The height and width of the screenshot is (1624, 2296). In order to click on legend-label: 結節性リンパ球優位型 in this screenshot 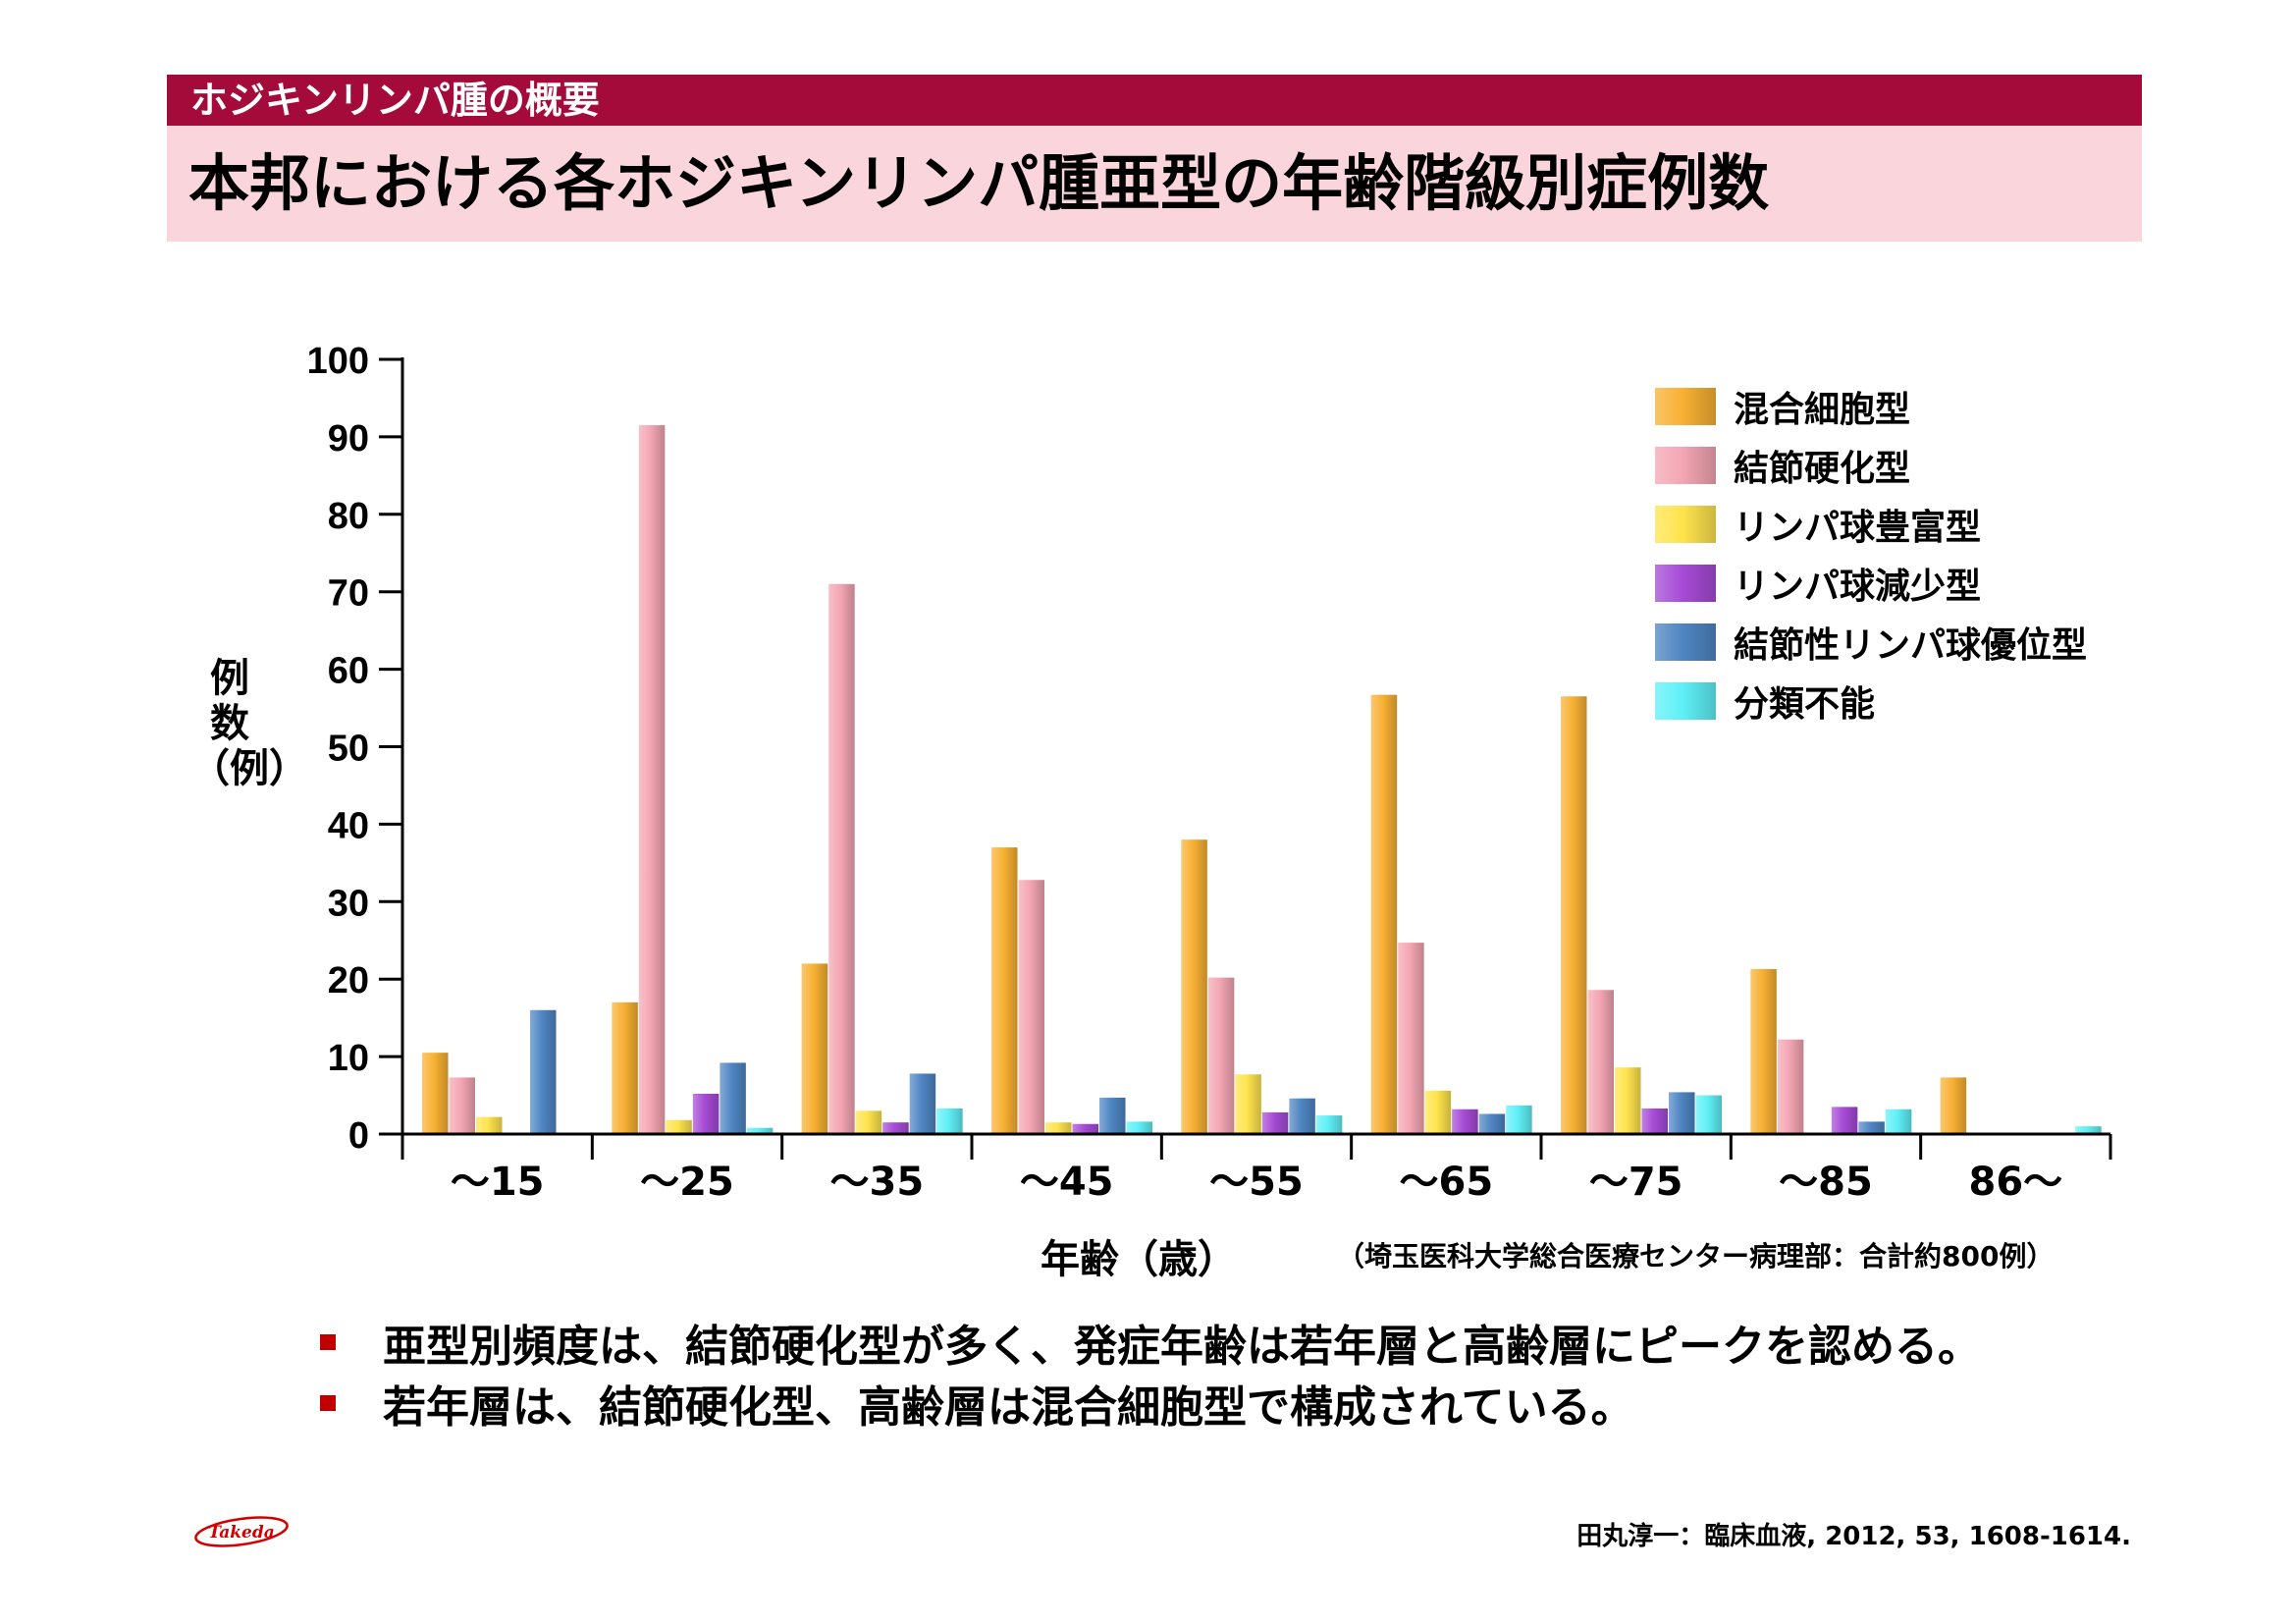, I will do `click(1911, 645)`.